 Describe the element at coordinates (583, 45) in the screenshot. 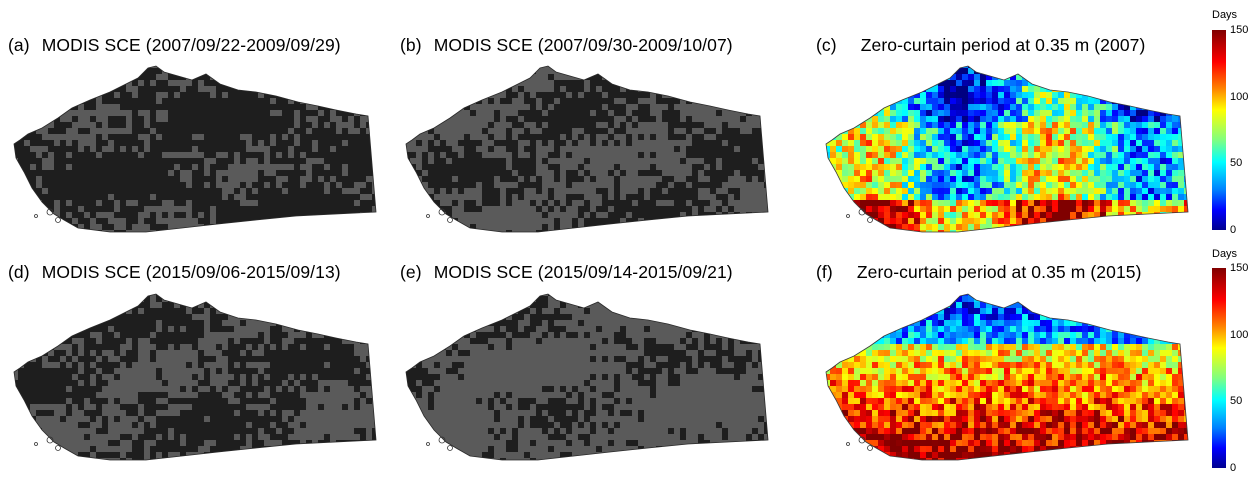

I see `panel-b-heading: MODIS SCE (2007/09/30-2009/10/07)` at that location.